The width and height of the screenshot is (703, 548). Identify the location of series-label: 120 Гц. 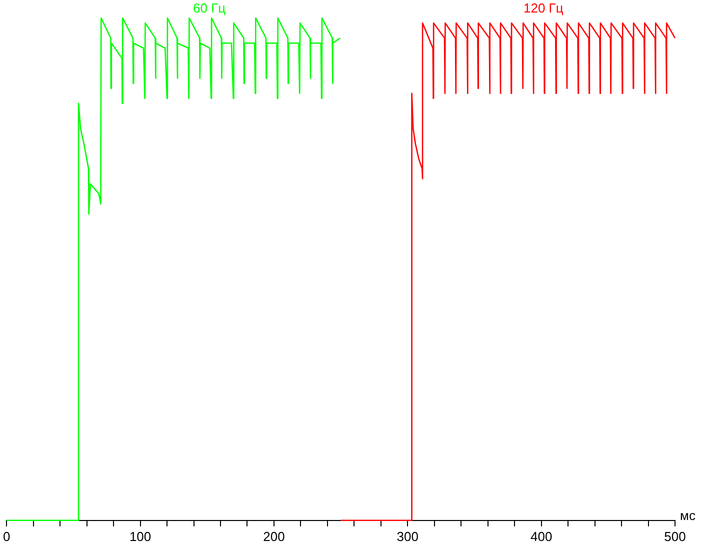
(543, 8).